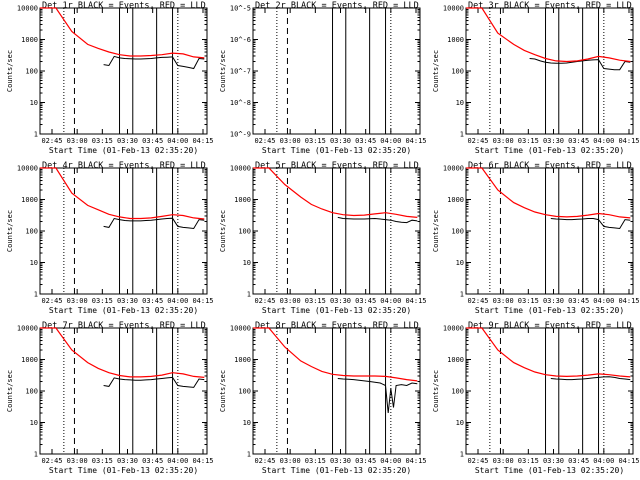 The image size is (640, 480). Describe the element at coordinates (240, 40) in the screenshot. I see `y-tick-label: 10^-6` at that location.